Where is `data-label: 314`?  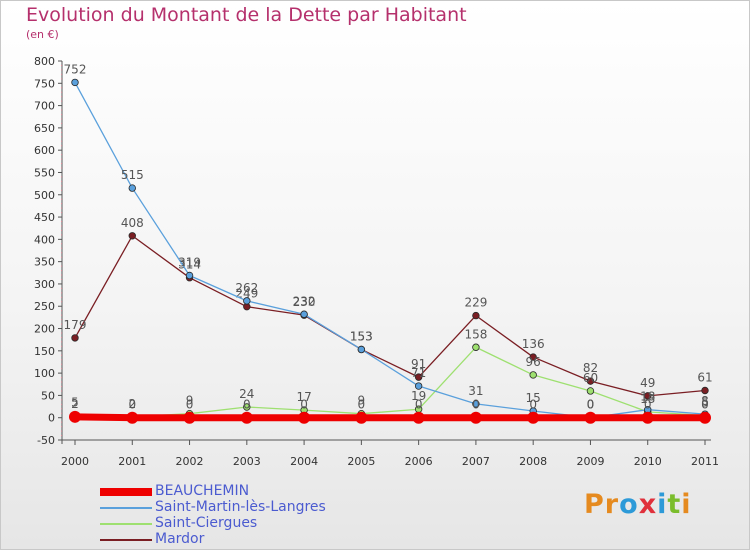 data-label: 314 is located at coordinates (189, 265).